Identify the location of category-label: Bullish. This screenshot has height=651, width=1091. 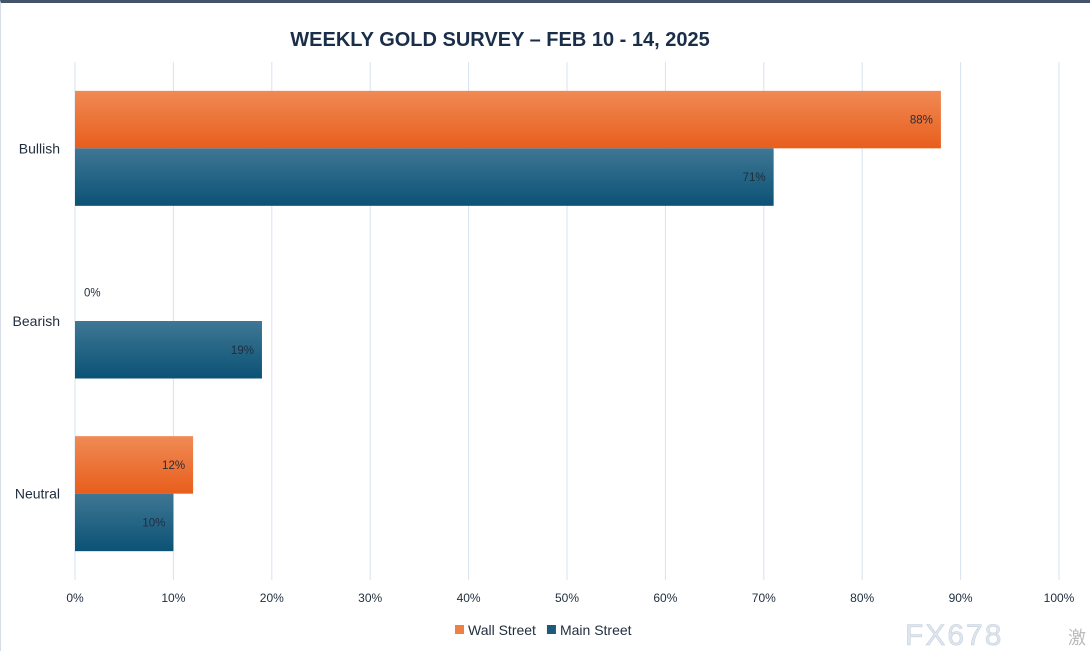
(39, 148).